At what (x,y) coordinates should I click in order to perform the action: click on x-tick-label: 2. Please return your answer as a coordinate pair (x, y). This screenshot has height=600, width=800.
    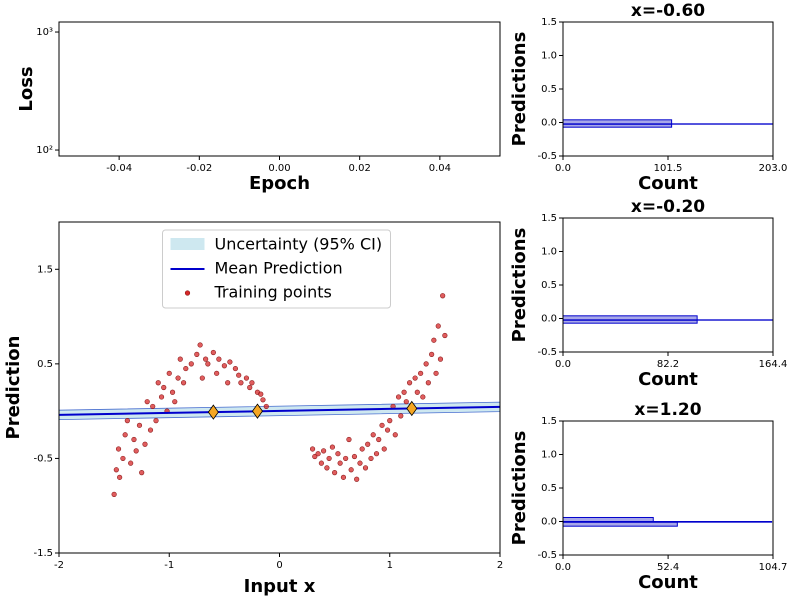
    Looking at the image, I should click on (500, 565).